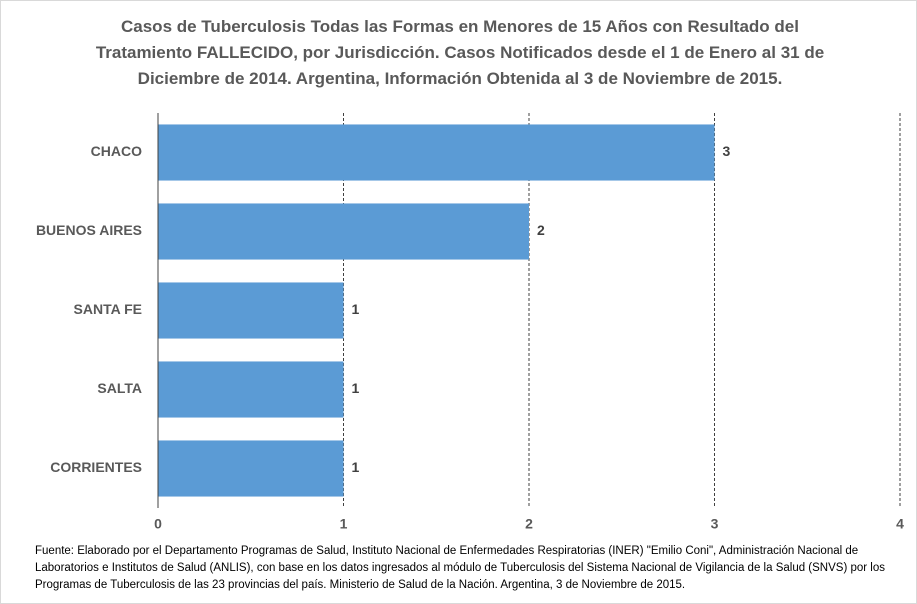 The image size is (917, 604). Describe the element at coordinates (158, 524) in the screenshot. I see `x-tick-label: 0` at that location.